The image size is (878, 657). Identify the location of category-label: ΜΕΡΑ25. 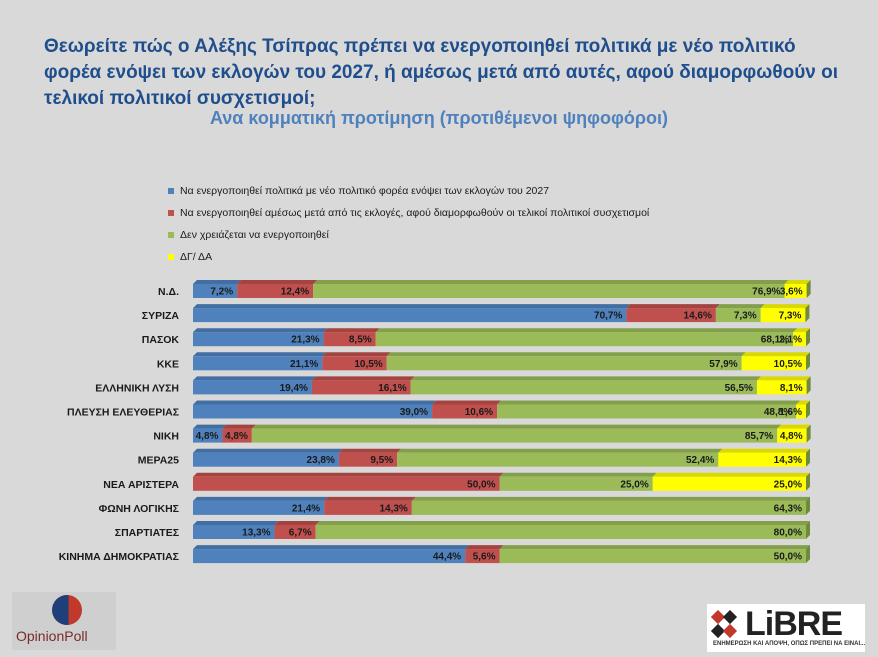
(158, 461).